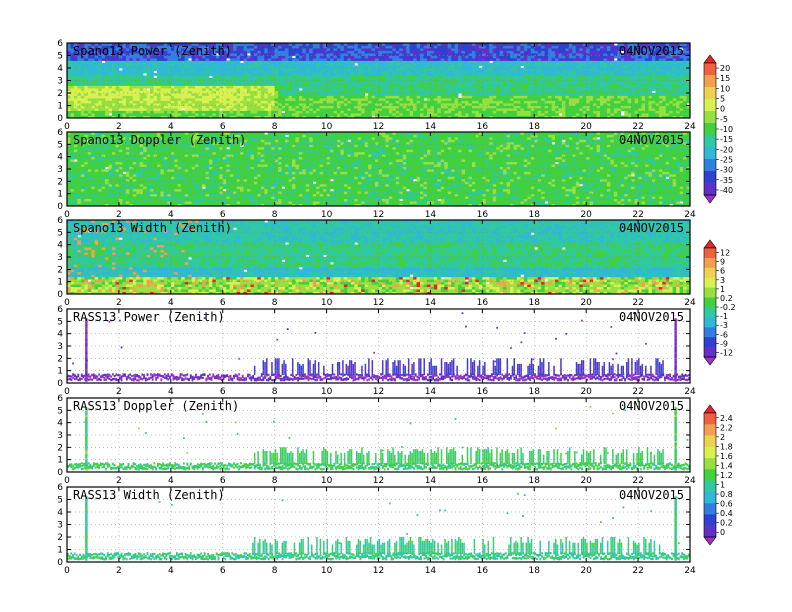 The width and height of the screenshot is (792, 612). Describe the element at coordinates (726, 129) in the screenshot. I see `colorbar-label: -10` at that location.